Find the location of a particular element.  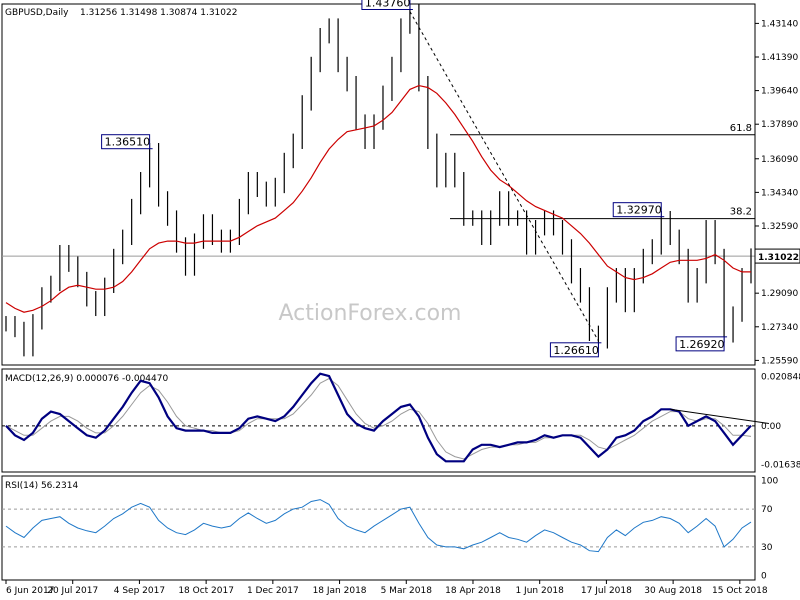

price-annotation-label: 1.26920 is located at coordinates (702, 344).